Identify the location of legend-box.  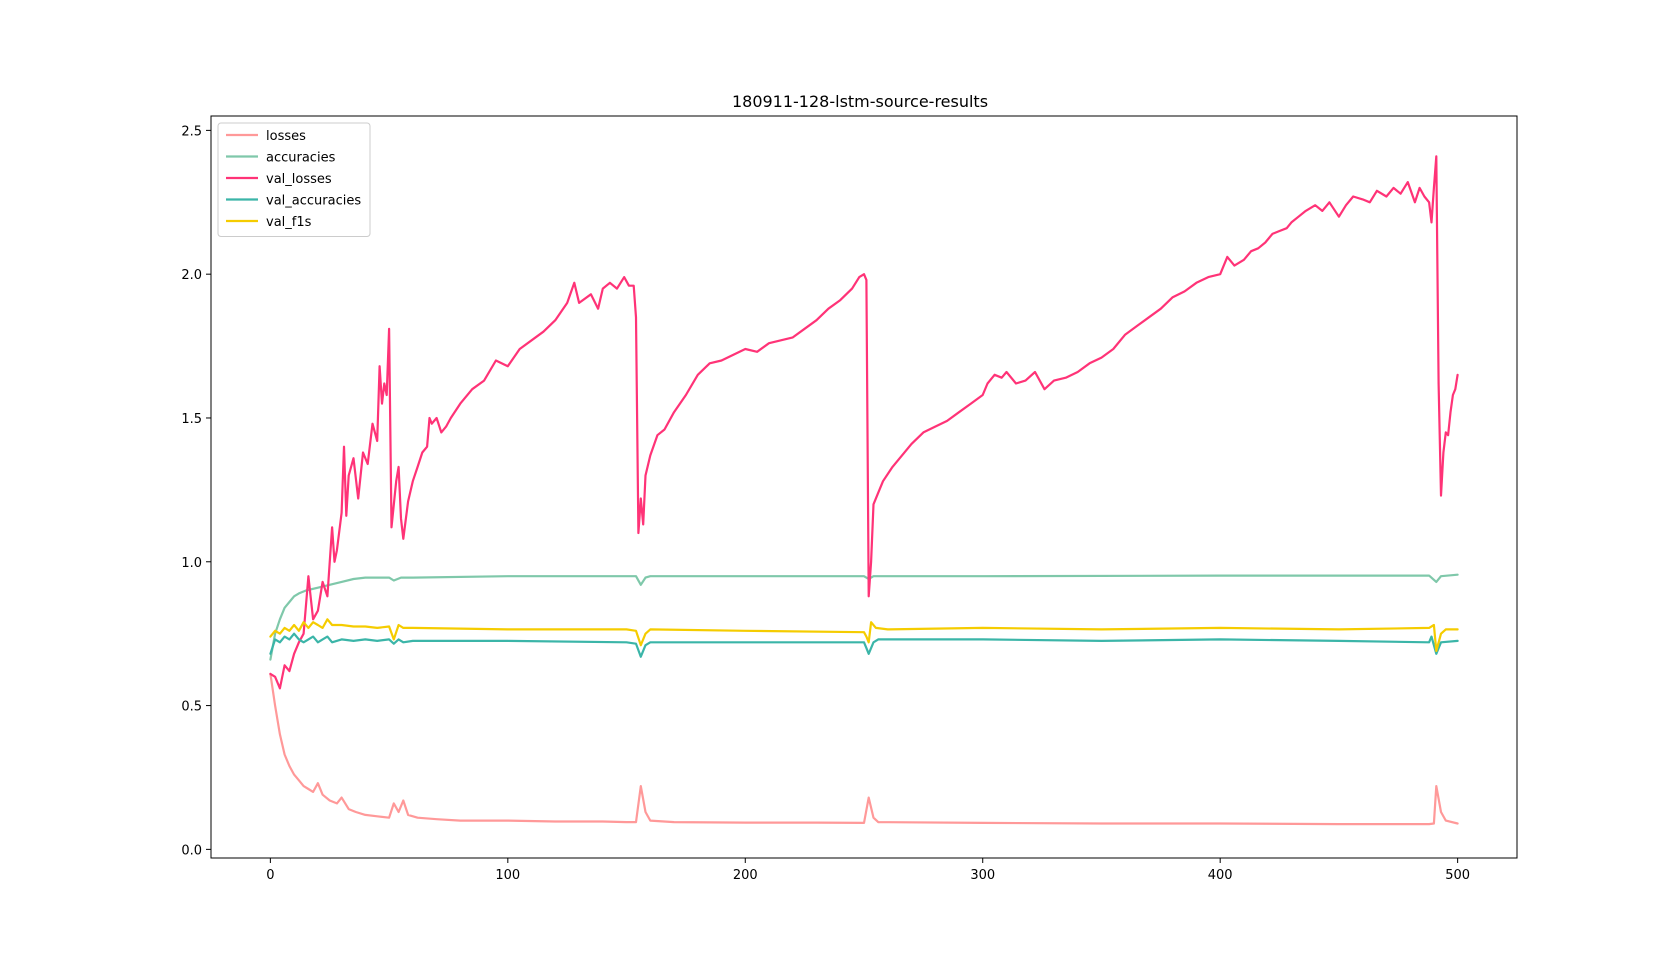
(294, 179).